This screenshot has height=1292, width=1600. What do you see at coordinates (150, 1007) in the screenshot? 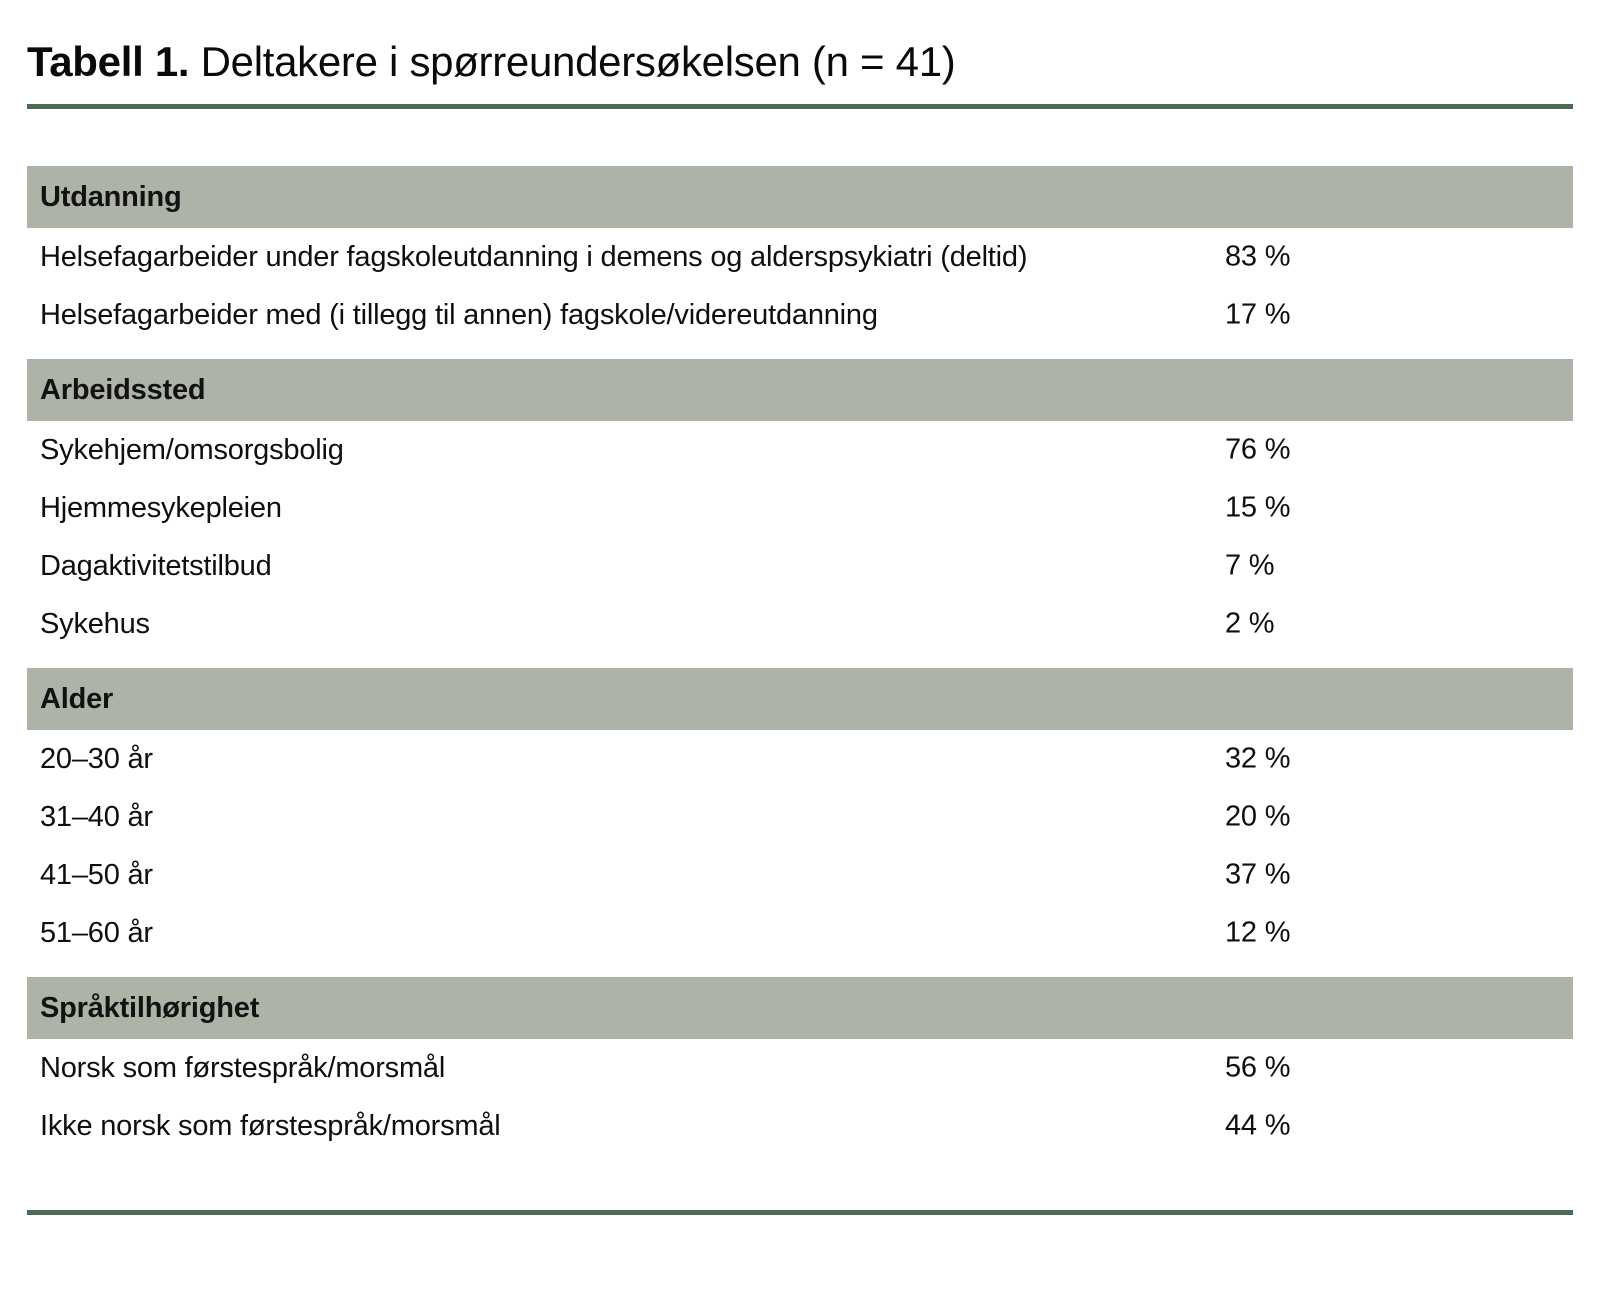
I see `section-header-label: Språktilhørighet` at bounding box center [150, 1007].